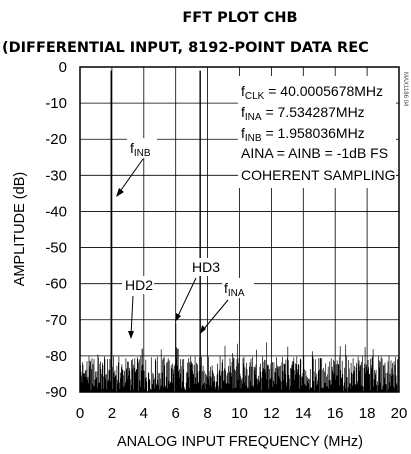 This screenshot has width=411, height=454. I want to click on y-tick-label: -60, so click(56, 284).